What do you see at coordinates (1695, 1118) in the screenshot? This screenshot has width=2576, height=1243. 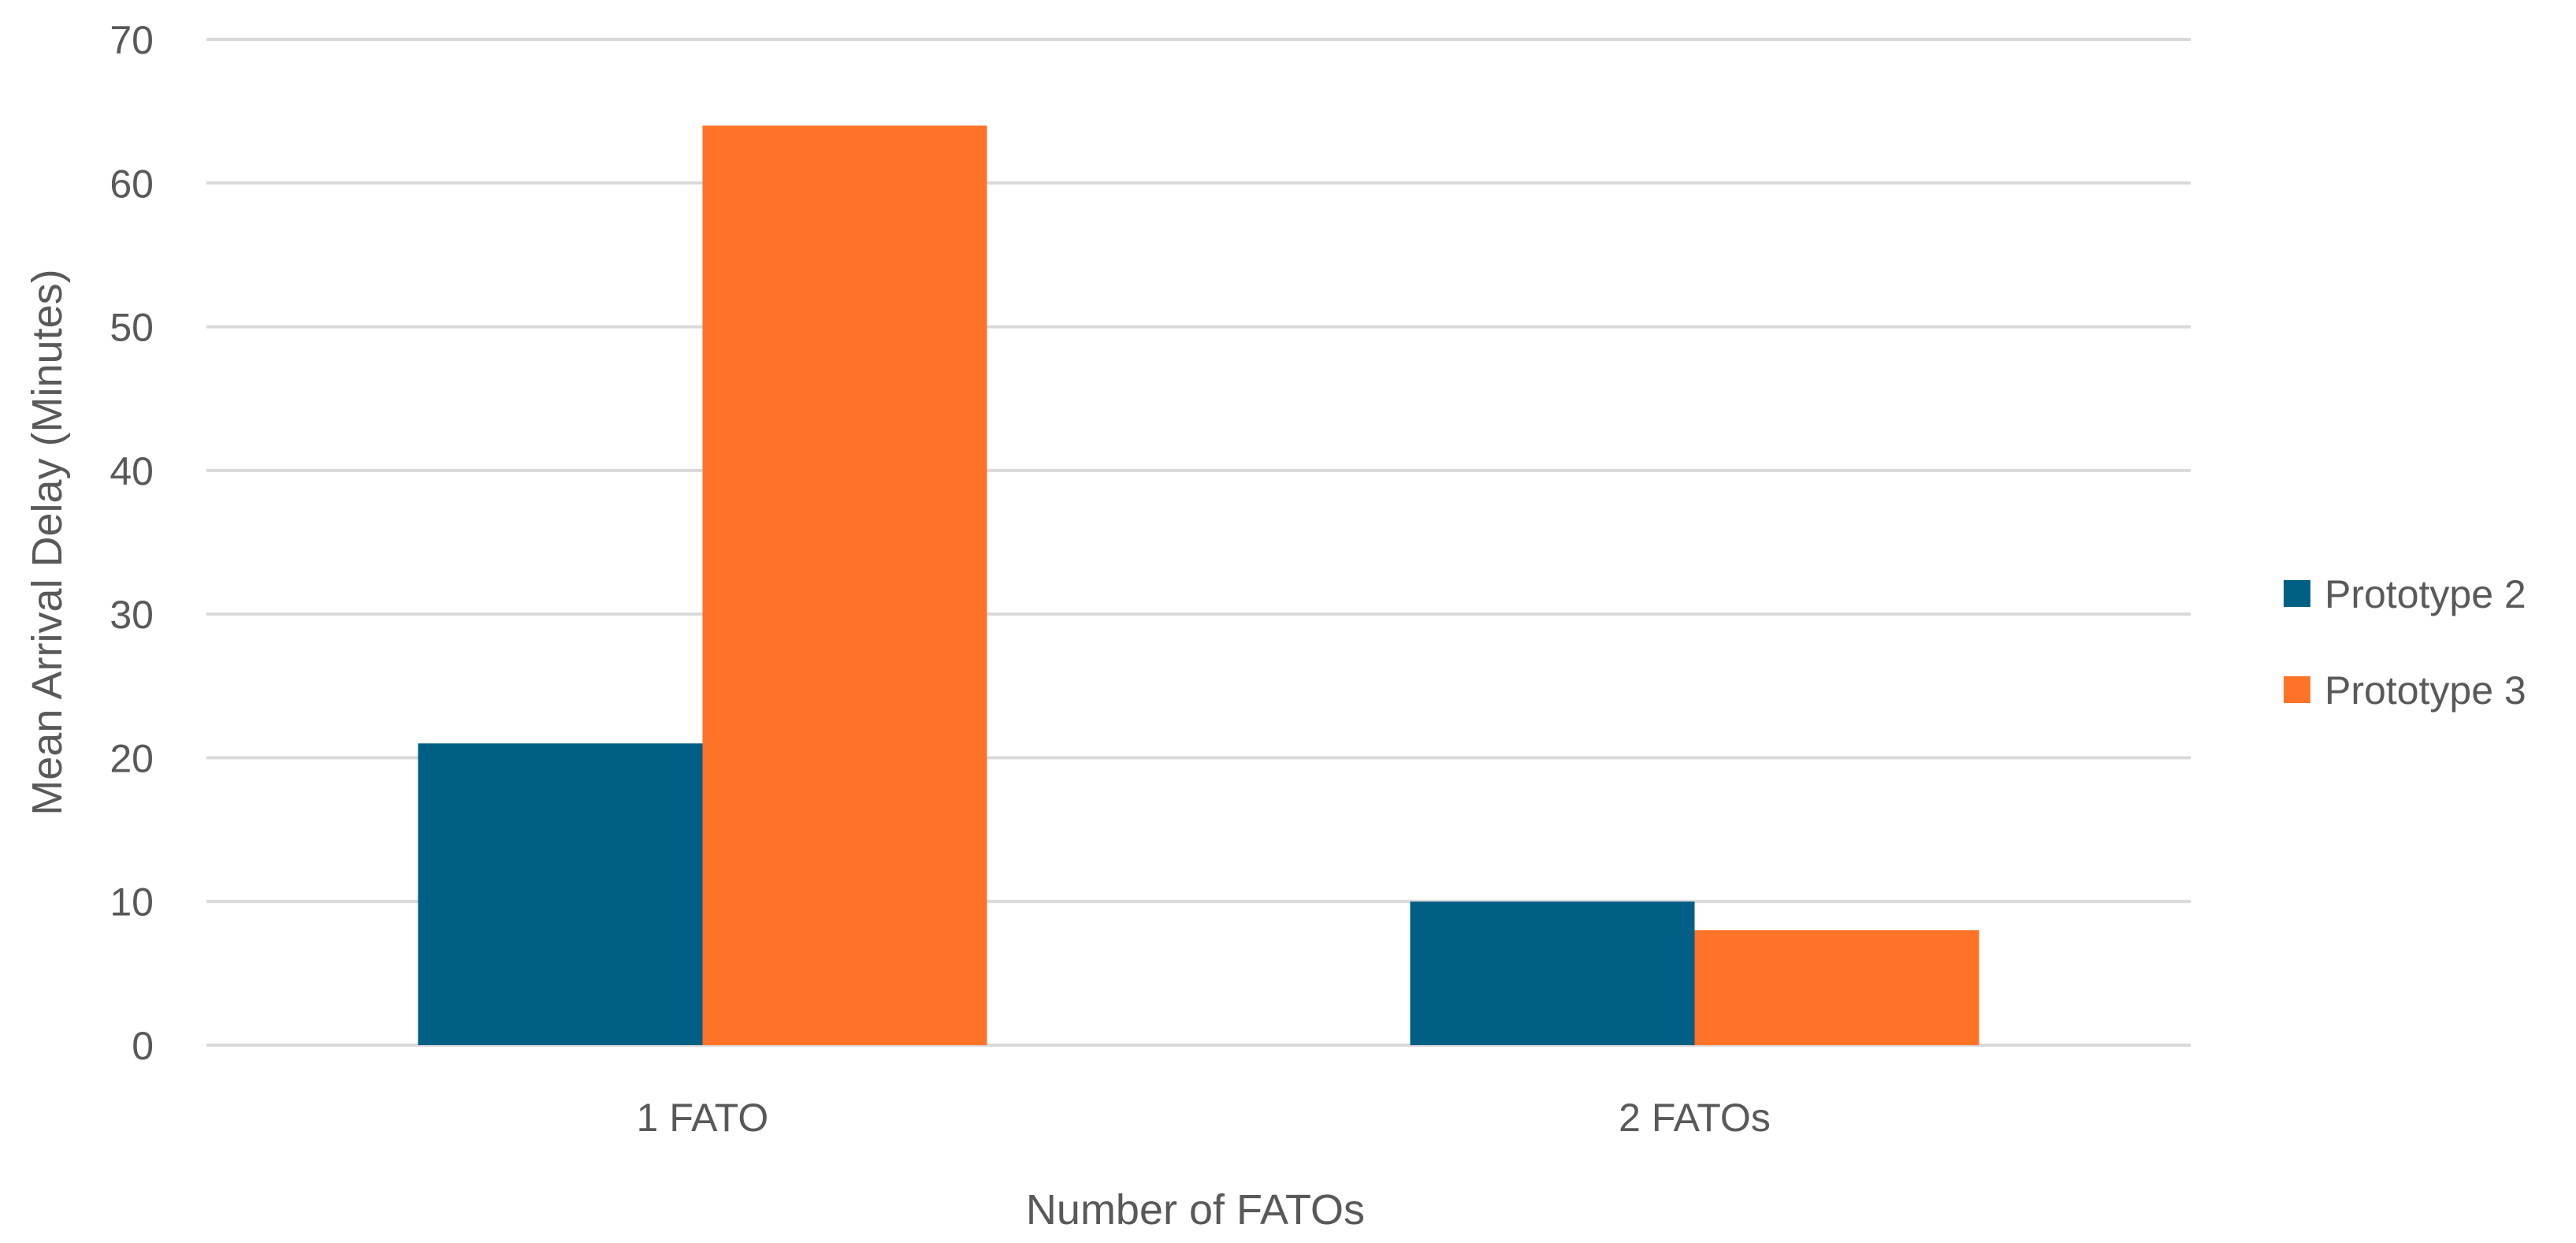 I see `x-tick-label: 2 FATOs` at bounding box center [1695, 1118].